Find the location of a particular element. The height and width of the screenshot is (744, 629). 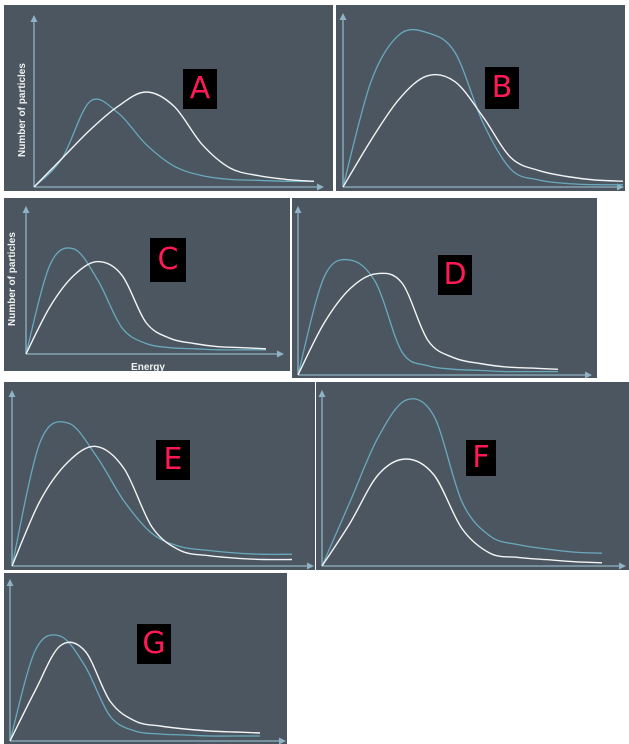

chart-svg-c is located at coordinates (153, 282).